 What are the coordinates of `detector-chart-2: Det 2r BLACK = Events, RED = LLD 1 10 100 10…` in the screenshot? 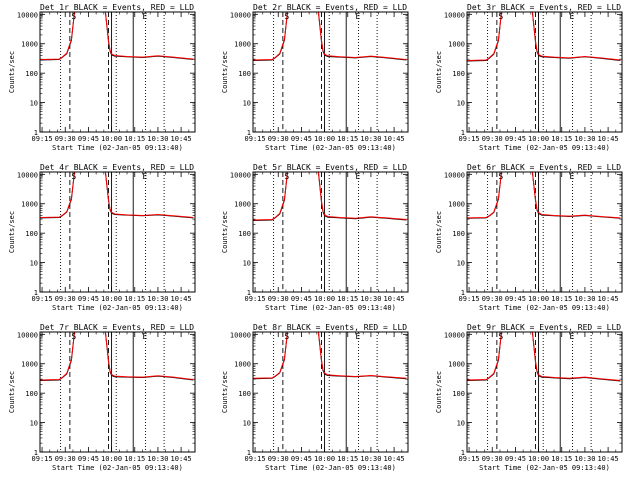 It's located at (315, 77).